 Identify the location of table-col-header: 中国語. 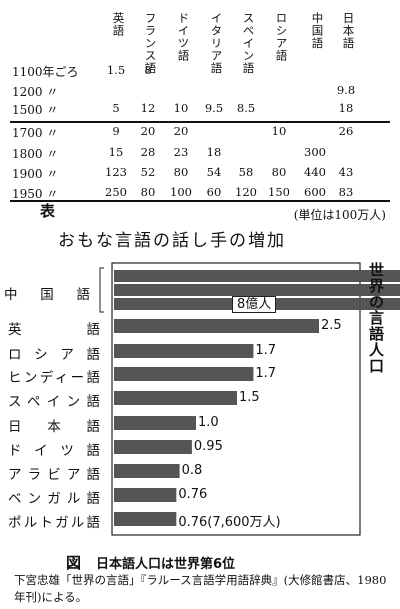
(317, 31).